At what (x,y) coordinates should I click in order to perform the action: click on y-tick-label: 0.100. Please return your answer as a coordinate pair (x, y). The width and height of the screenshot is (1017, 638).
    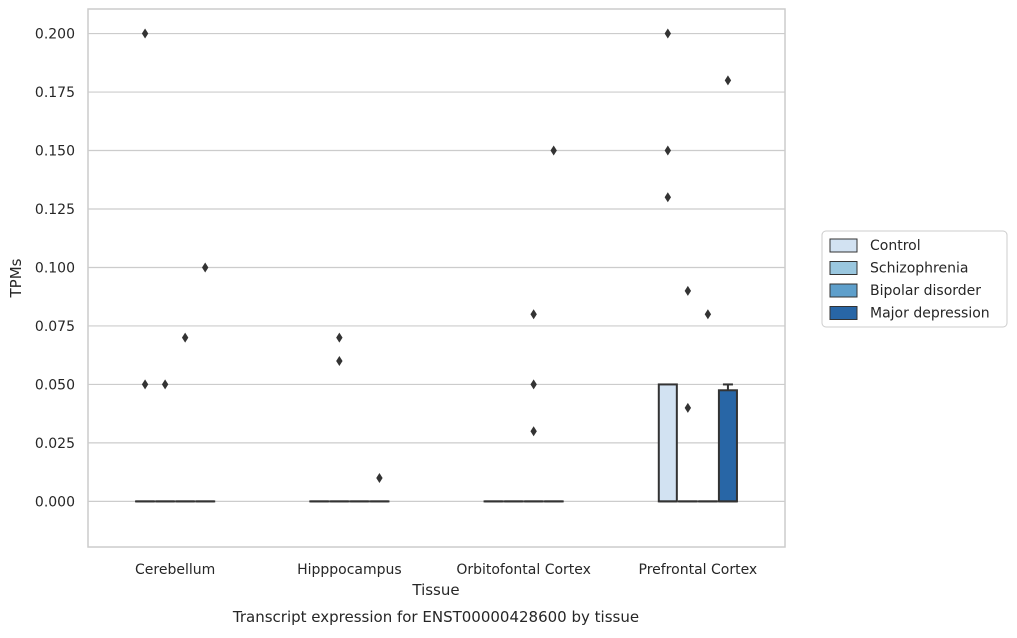
    Looking at the image, I should click on (55, 268).